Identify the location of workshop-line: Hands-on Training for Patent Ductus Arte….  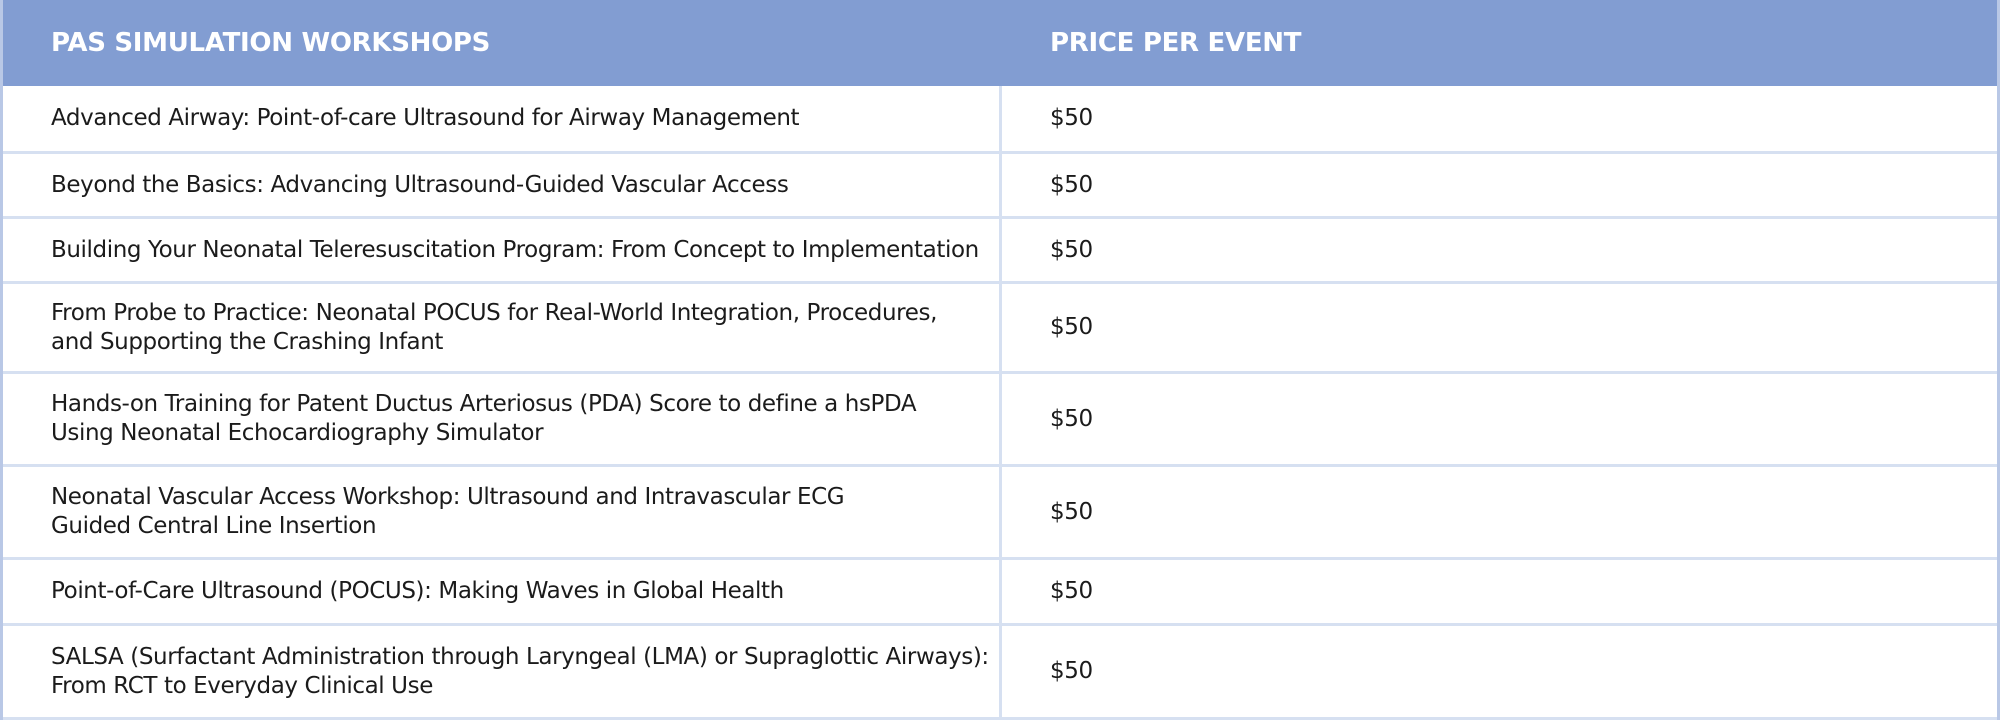
(484, 404).